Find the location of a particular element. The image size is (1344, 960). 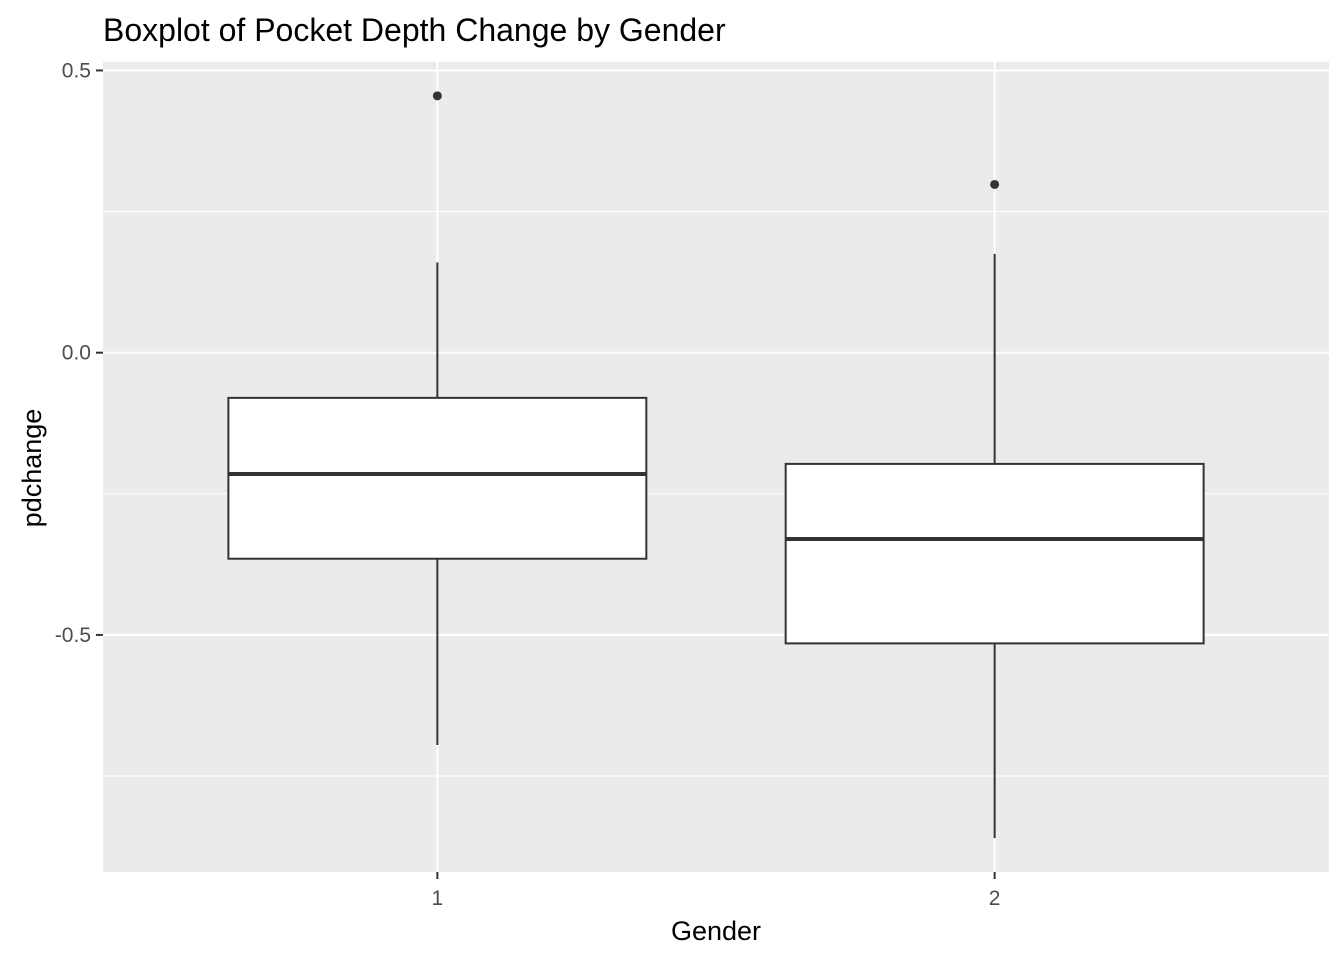

y-axis-title: pdchange is located at coordinates (32, 468).